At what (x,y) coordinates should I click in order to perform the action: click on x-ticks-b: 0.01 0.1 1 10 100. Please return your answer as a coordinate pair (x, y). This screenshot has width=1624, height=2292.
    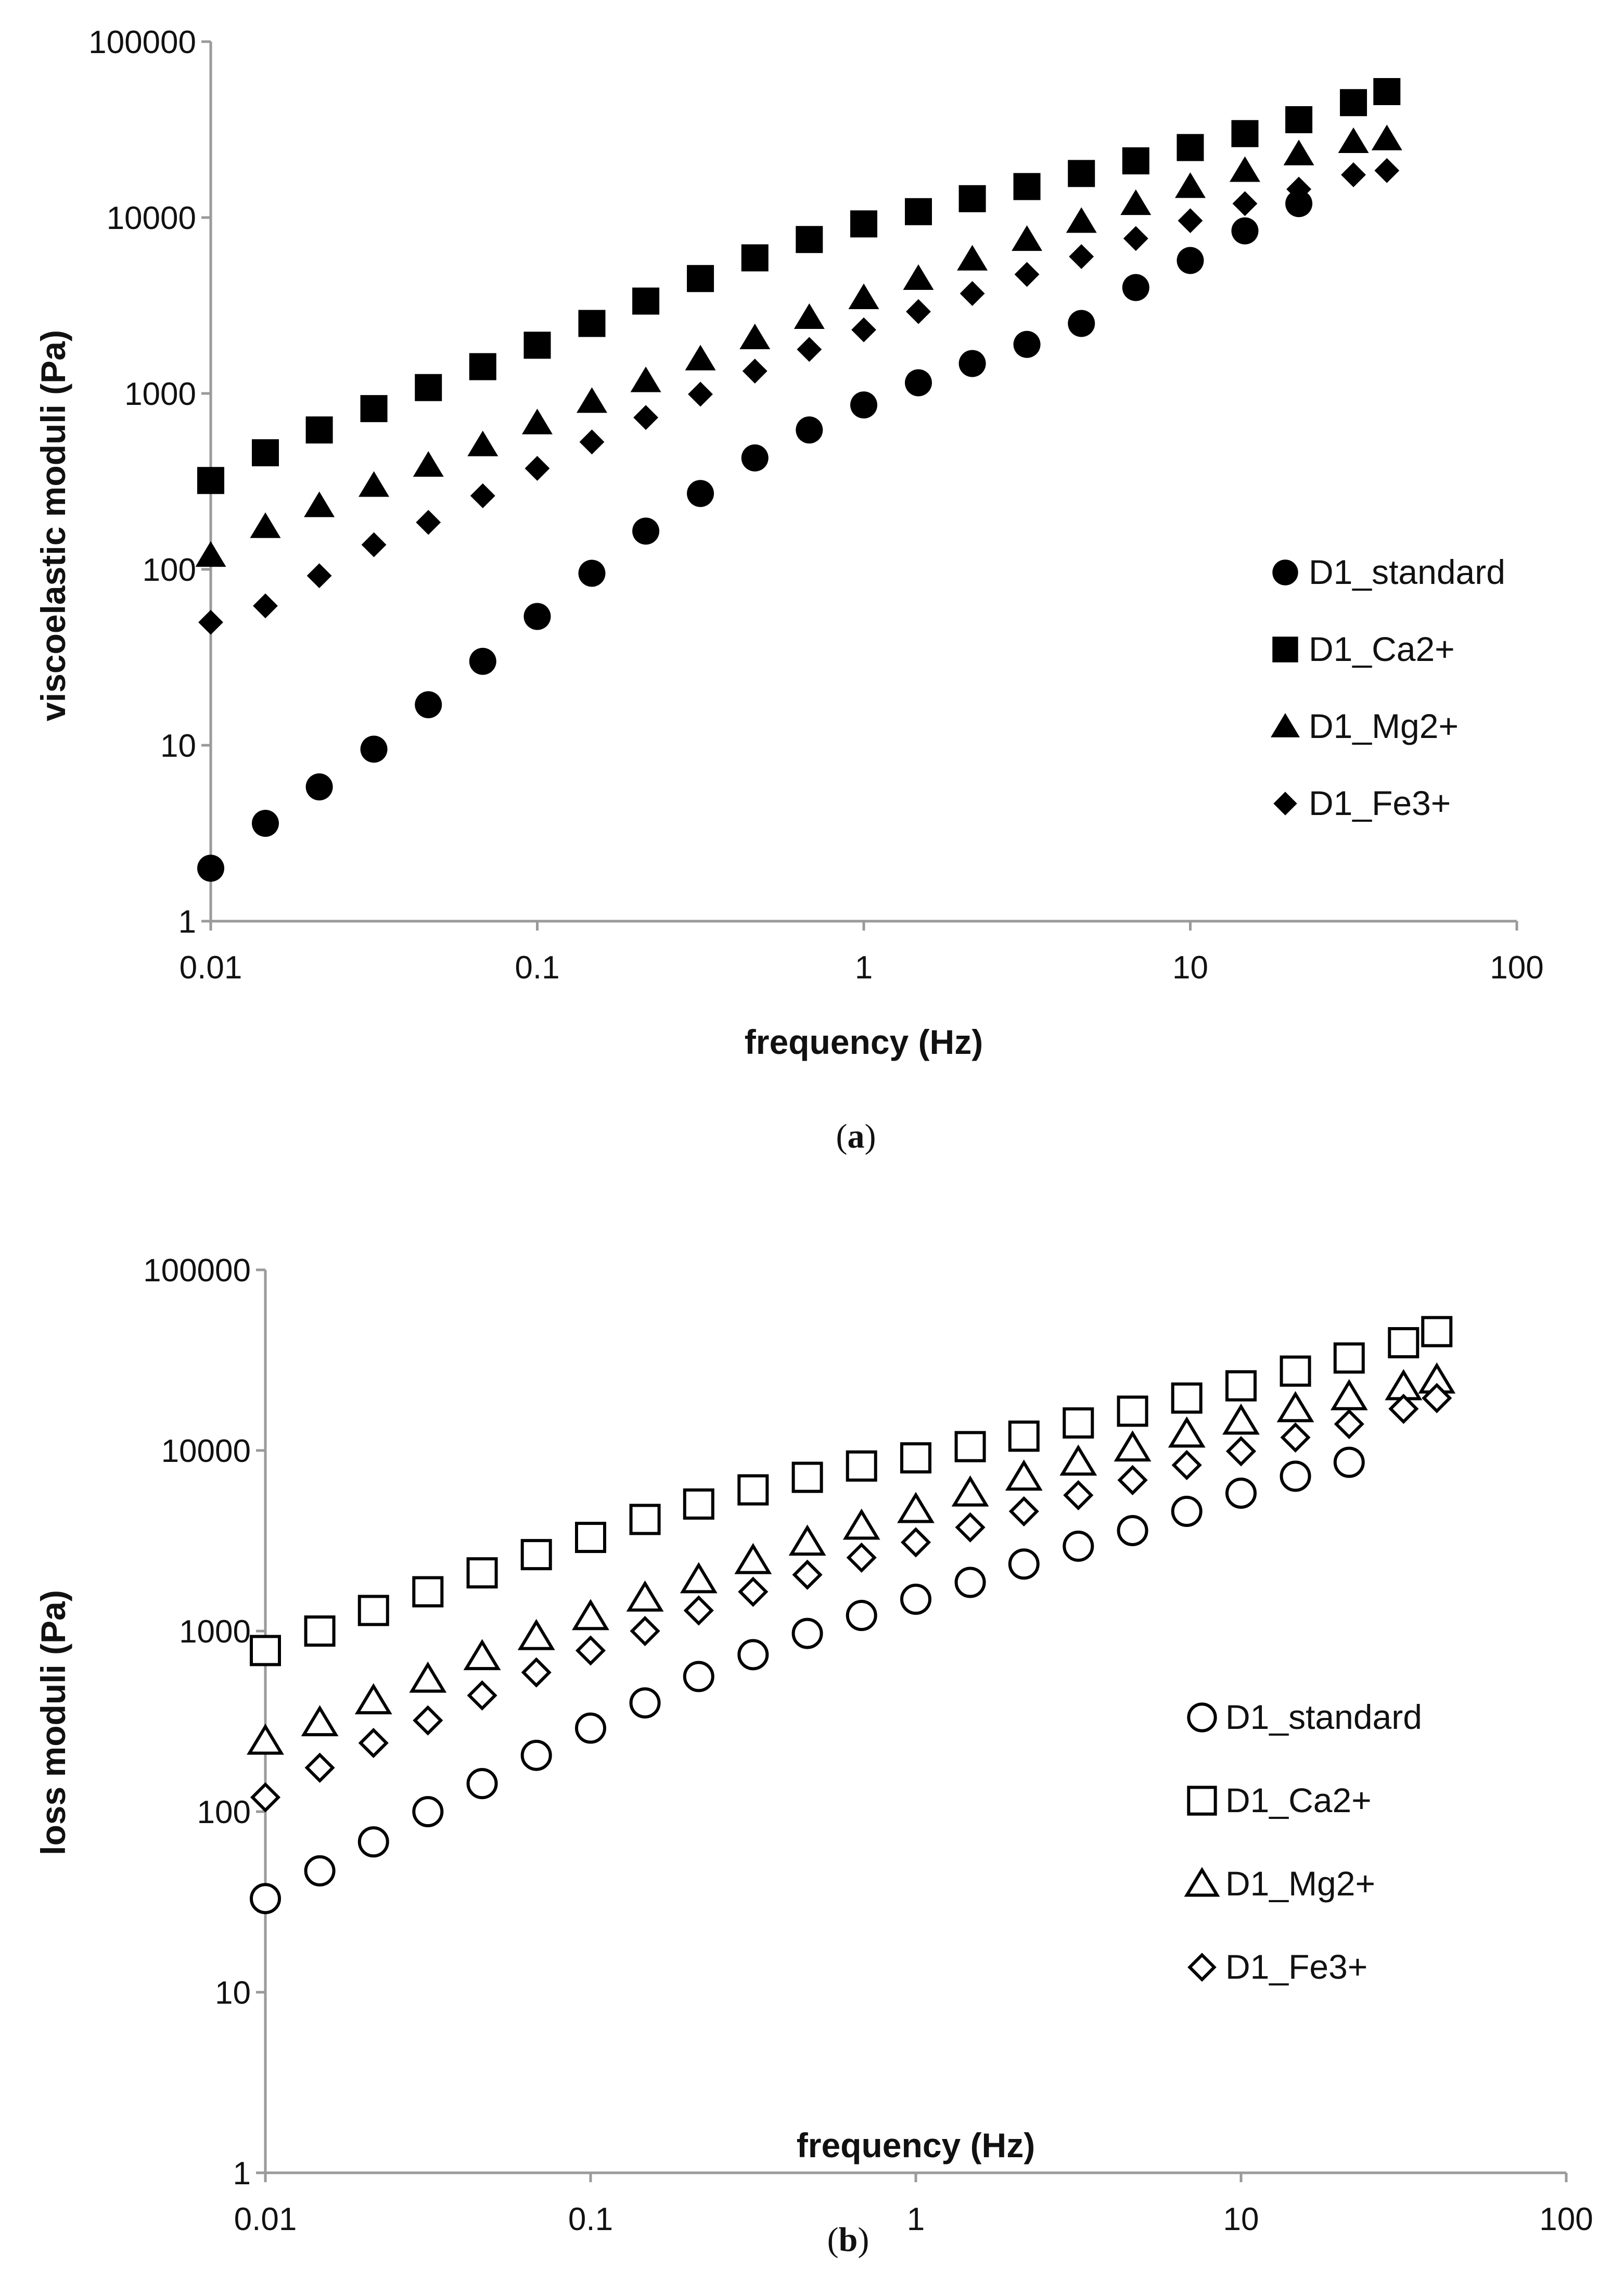
    Looking at the image, I should click on (914, 2205).